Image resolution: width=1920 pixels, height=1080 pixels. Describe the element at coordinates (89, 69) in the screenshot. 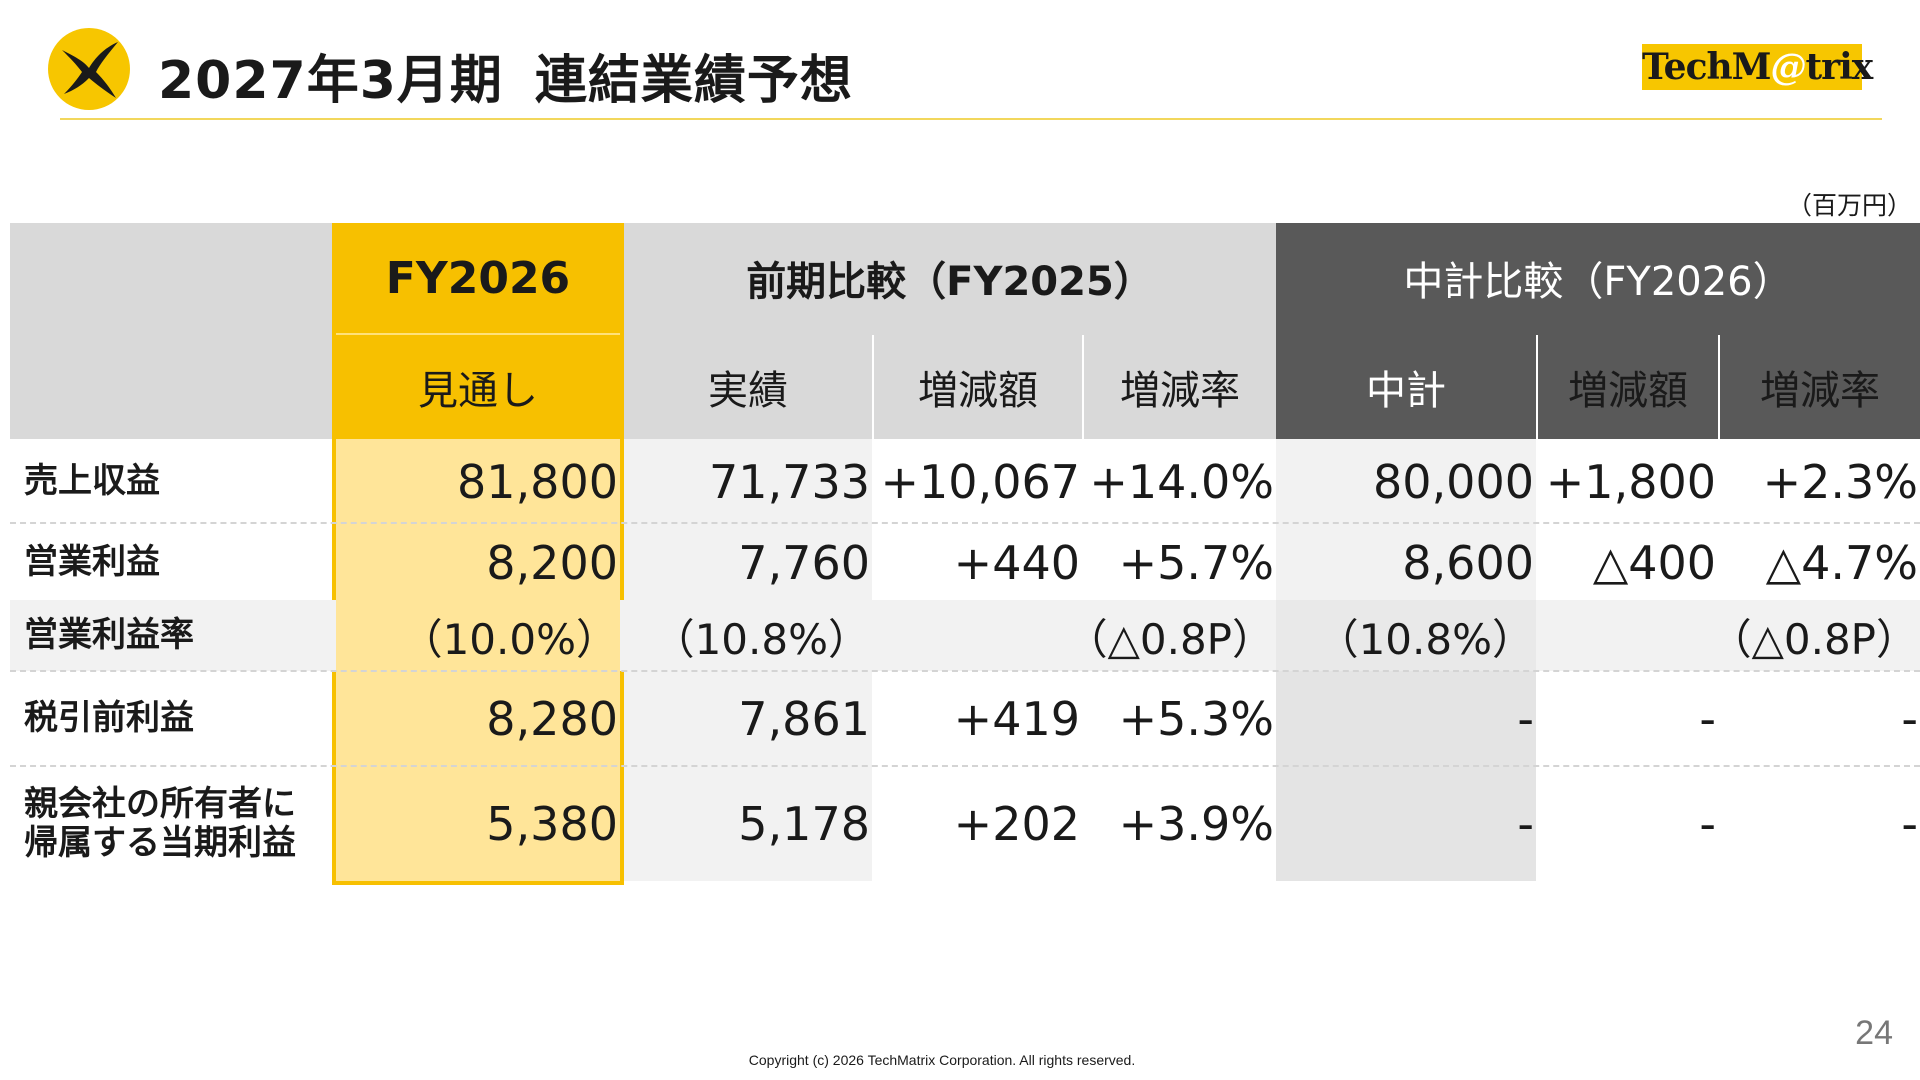

I see `logo-mark-icon` at that location.